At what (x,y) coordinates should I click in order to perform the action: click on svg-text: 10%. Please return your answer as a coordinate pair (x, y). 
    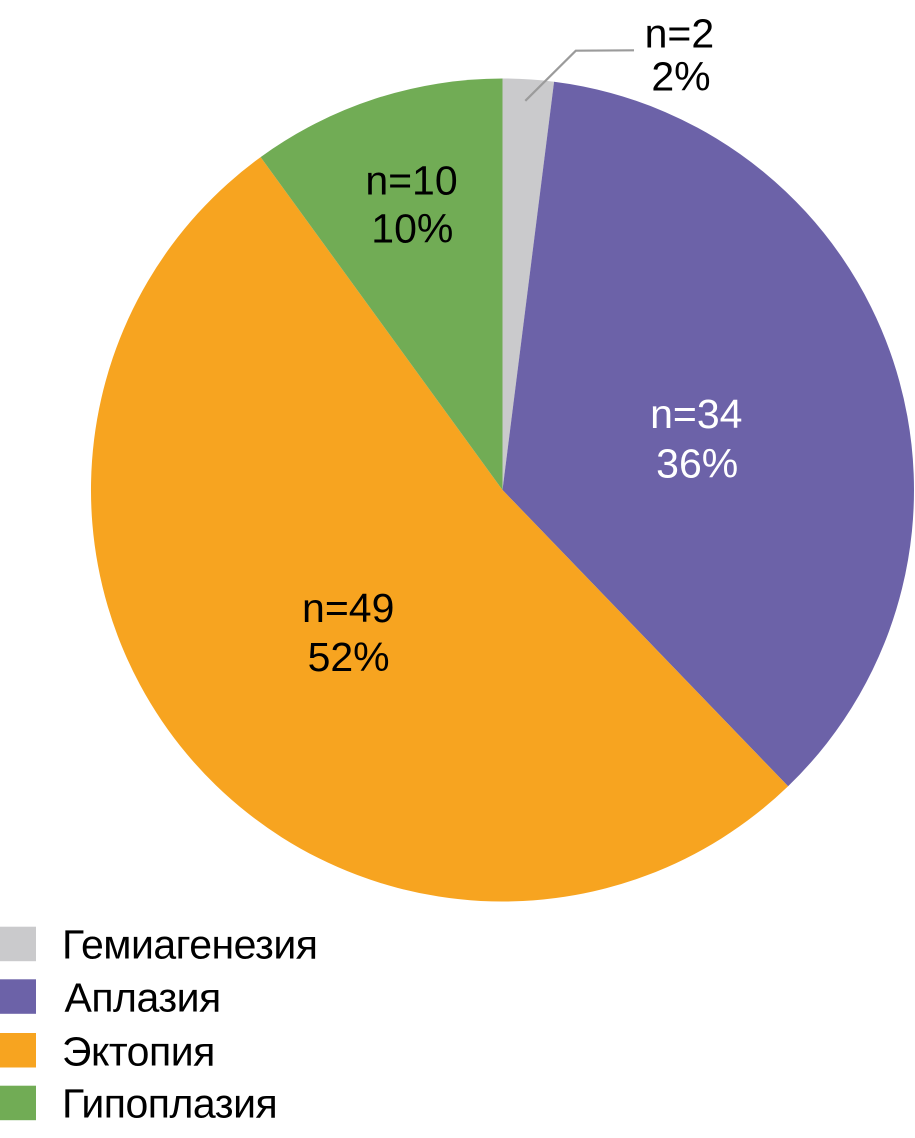
    Looking at the image, I should click on (412, 228).